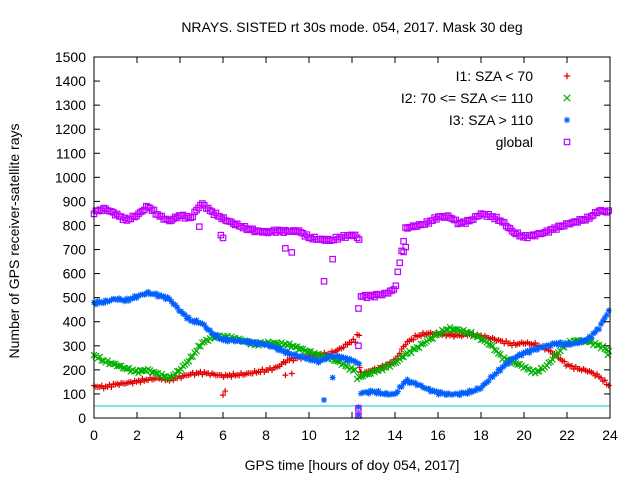 This screenshot has height=485, width=640. I want to click on x-tick-label: 22, so click(567, 435).